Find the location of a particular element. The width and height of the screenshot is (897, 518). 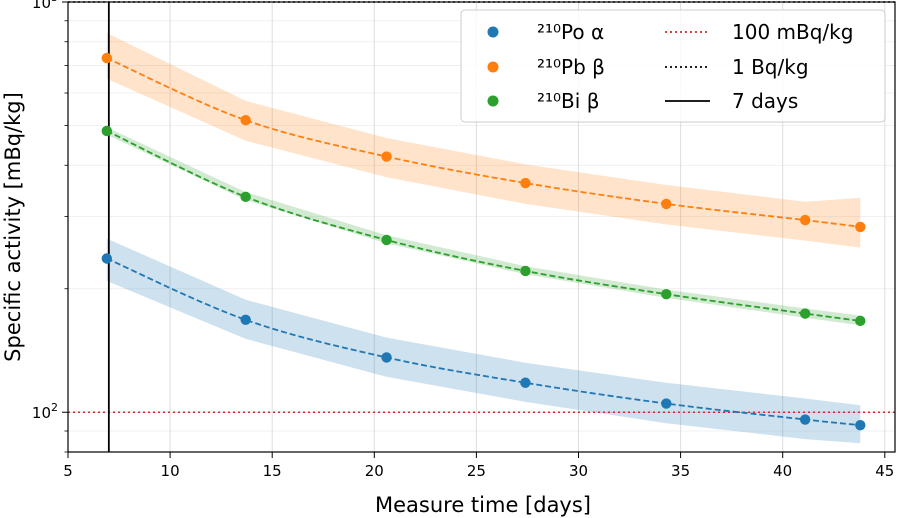

legend-label-0: ²¹⁰Po α is located at coordinates (570, 32).